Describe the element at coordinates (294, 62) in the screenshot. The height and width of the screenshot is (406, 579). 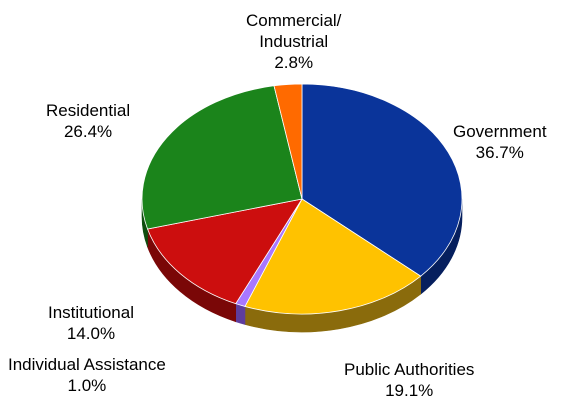
I see `slice-value-commercial-industrial: 2.8%` at that location.